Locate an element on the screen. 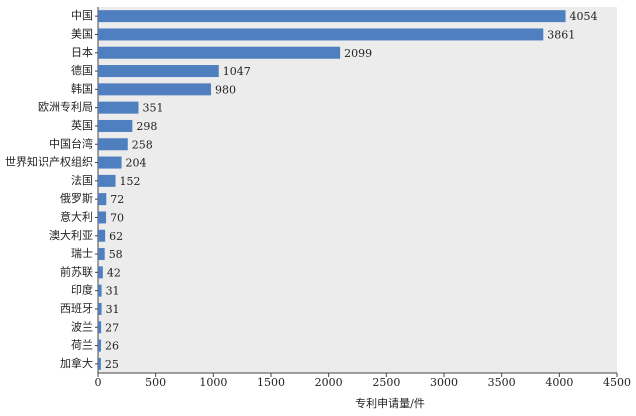  value-label: 152 is located at coordinates (130, 181).